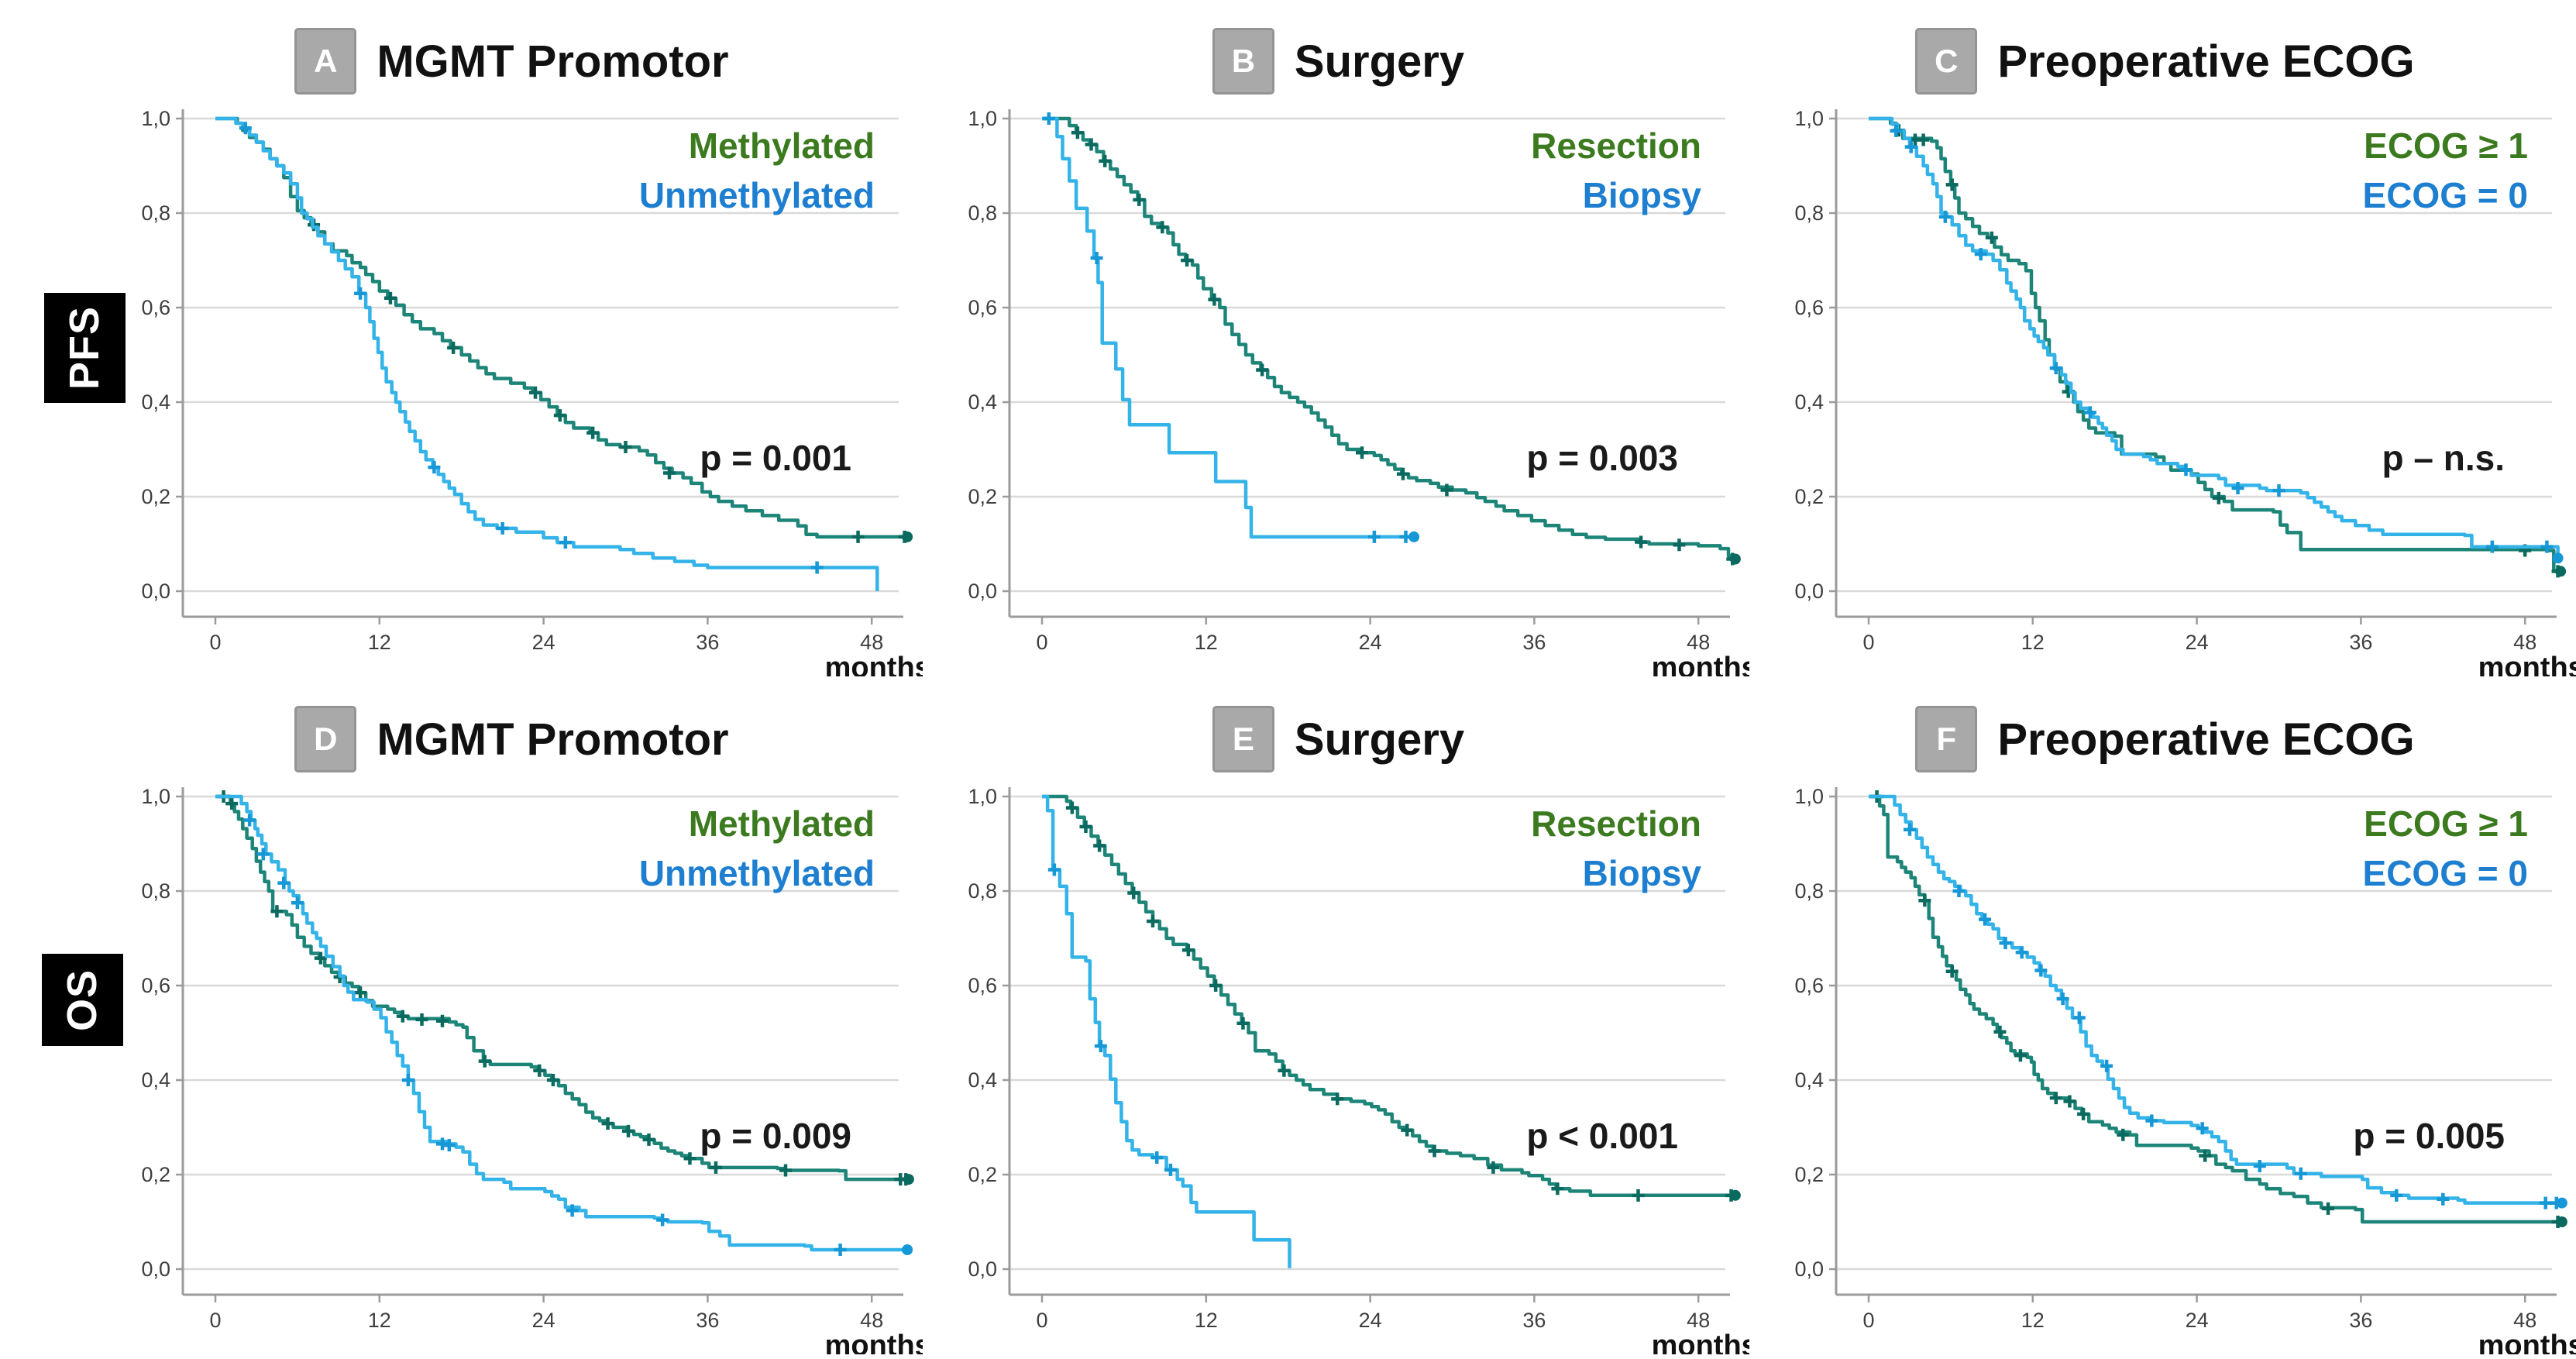  What do you see at coordinates (1370, 642) in the screenshot?
I see `x-tick-label: 24` at bounding box center [1370, 642].